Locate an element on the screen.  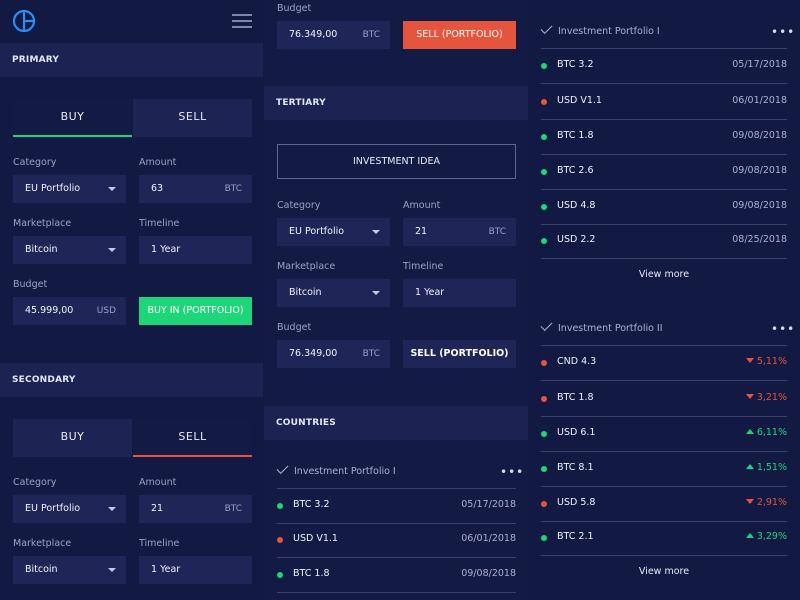
section-header-secondary: SECONDARY is located at coordinates (131, 380).